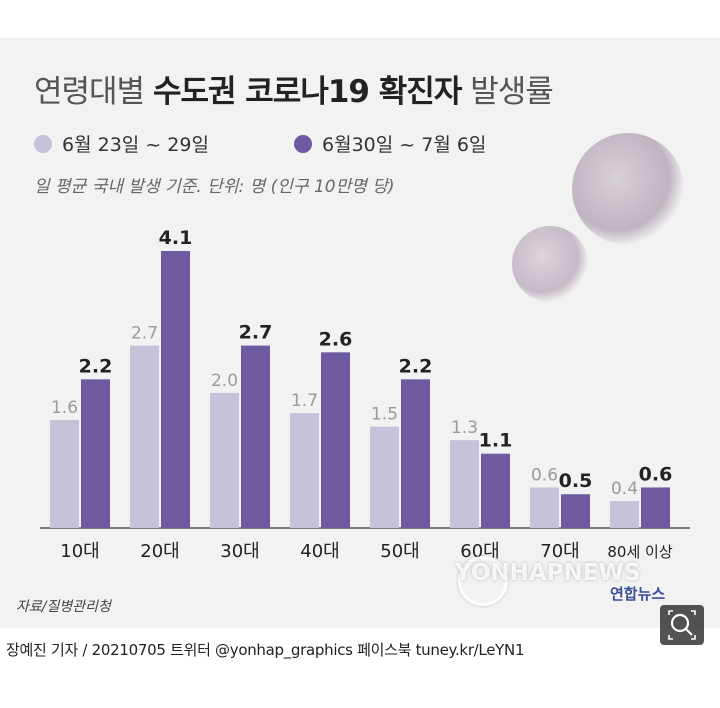  What do you see at coordinates (483, 581) in the screenshot?
I see `watermark-logo-icon` at bounding box center [483, 581].